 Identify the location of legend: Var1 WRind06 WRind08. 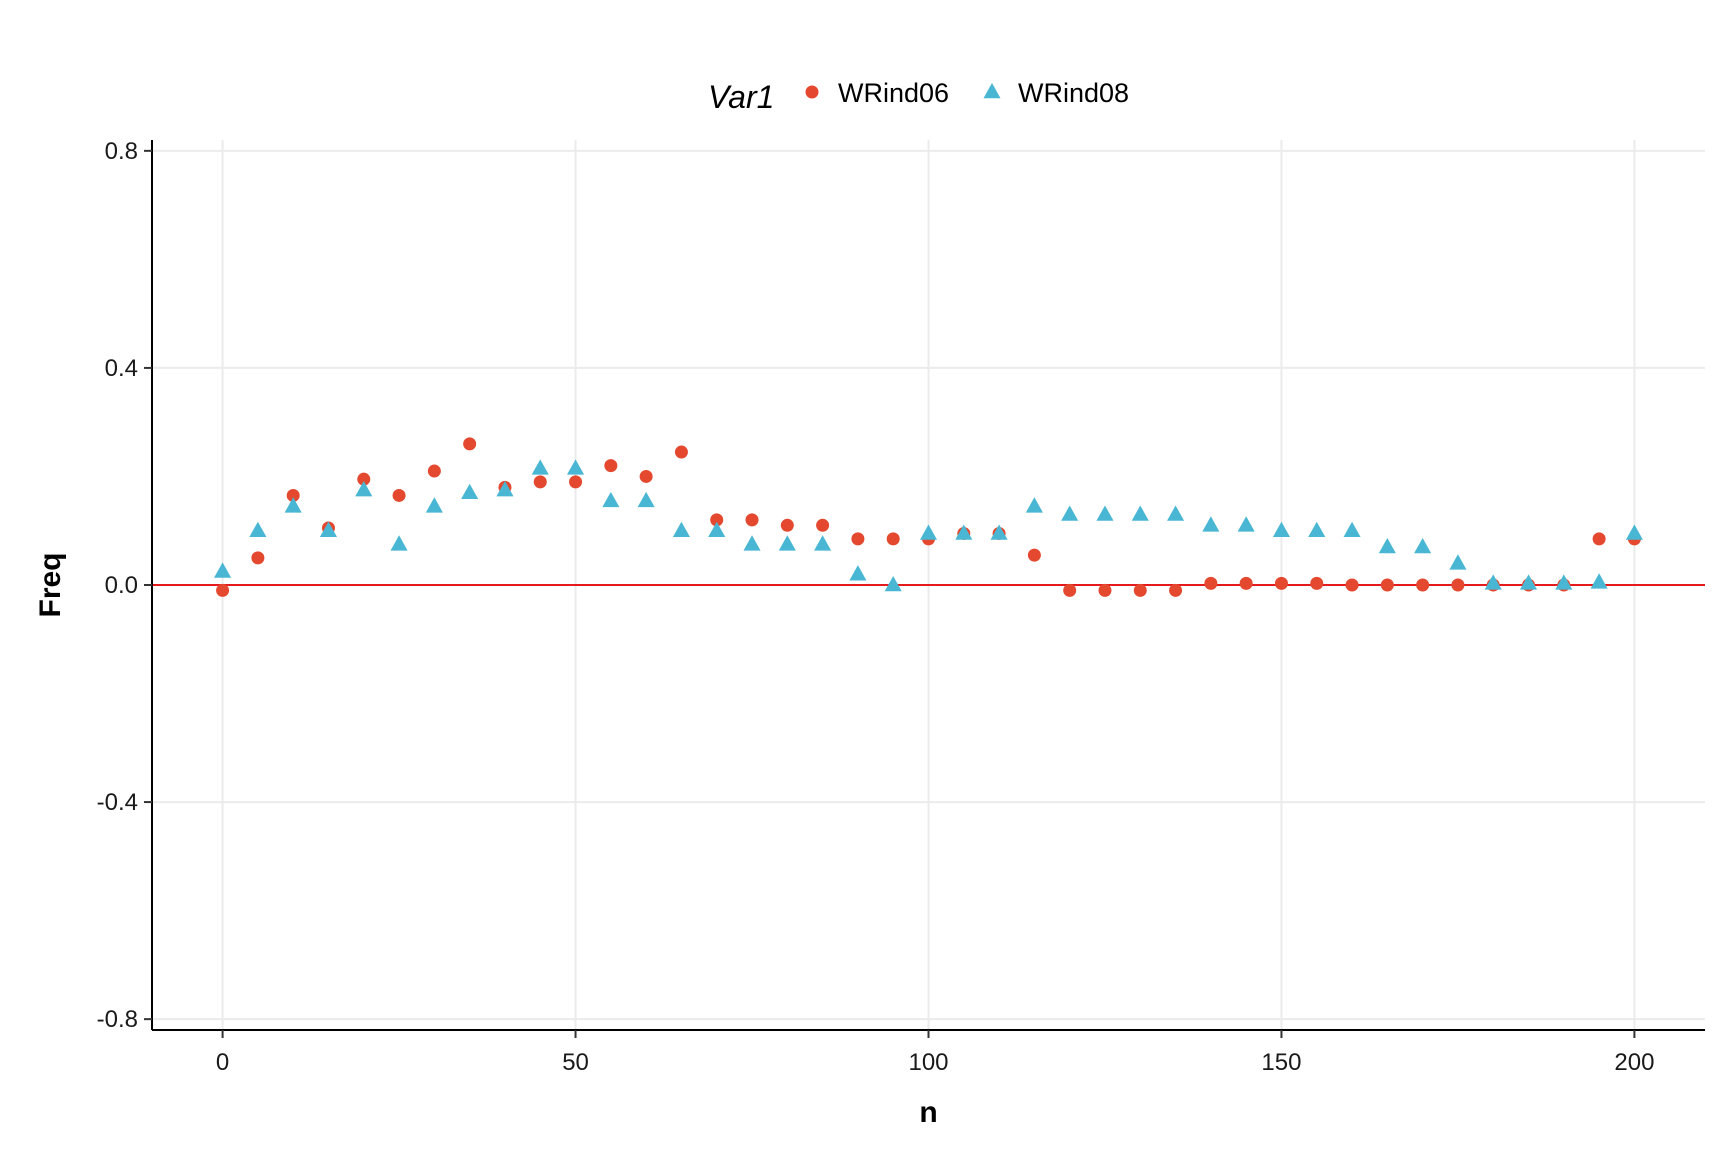
(918, 96).